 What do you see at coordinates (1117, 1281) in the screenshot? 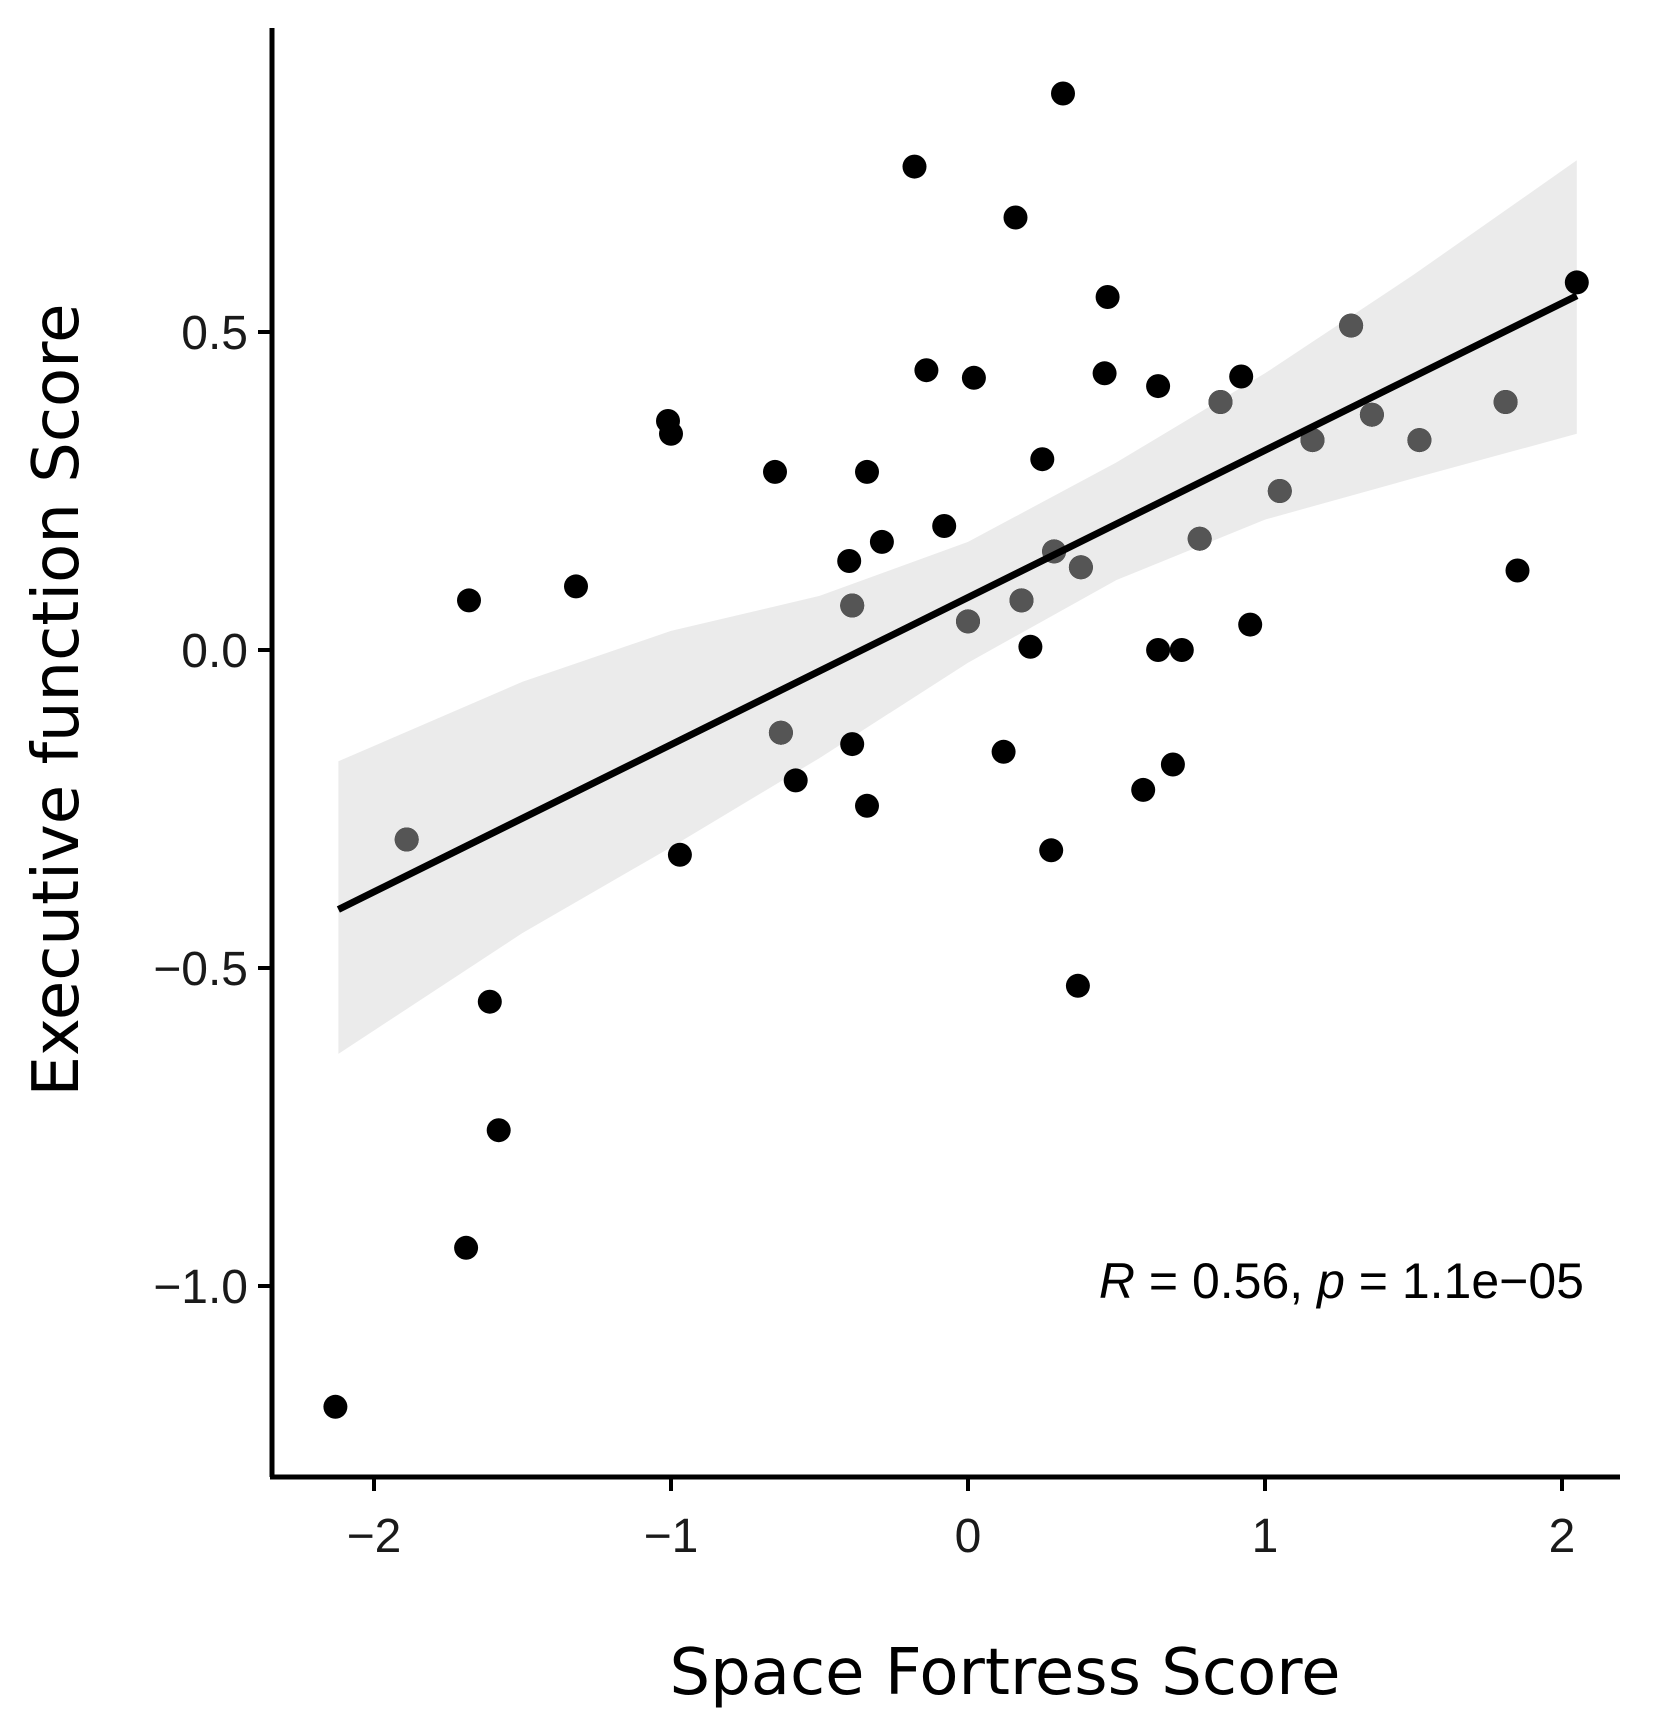
I see `annotation-r-symbol: R` at bounding box center [1117, 1281].